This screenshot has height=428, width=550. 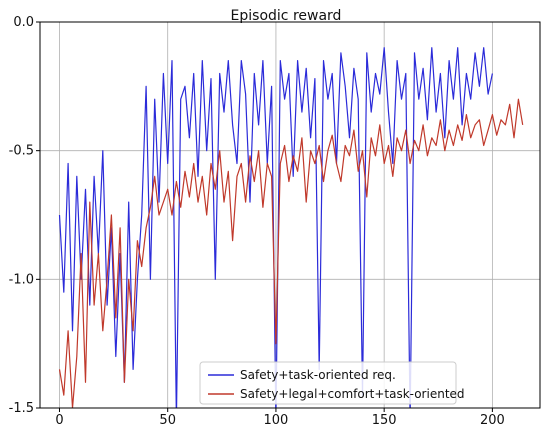 I want to click on legend-box, so click(x=328, y=383).